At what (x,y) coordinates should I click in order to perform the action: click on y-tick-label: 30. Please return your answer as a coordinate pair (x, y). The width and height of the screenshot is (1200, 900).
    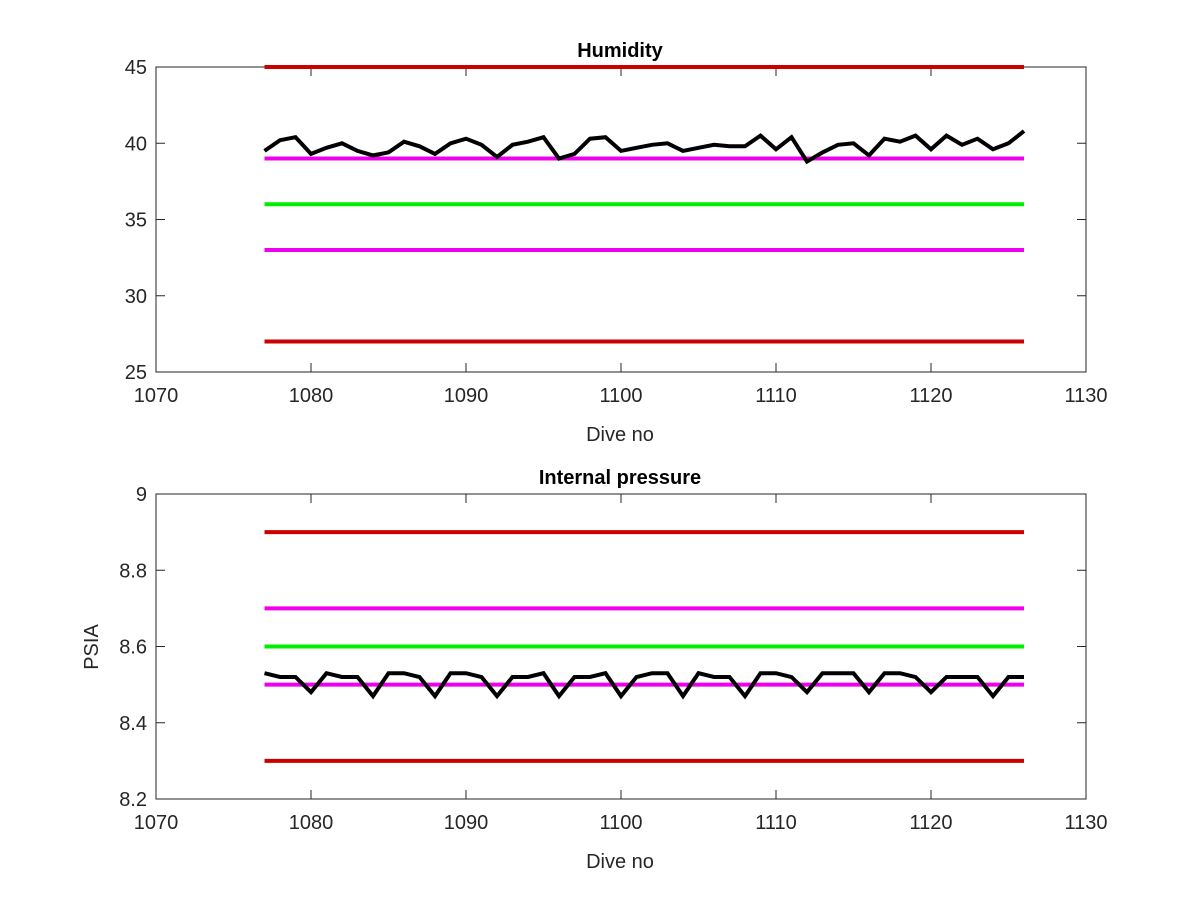
    Looking at the image, I should click on (136, 297).